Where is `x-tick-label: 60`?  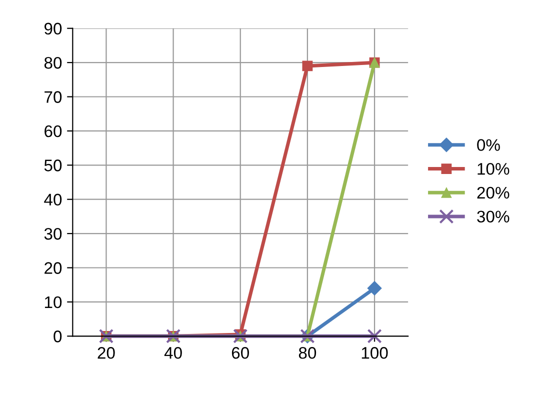
x-tick-label: 60 is located at coordinates (240, 353).